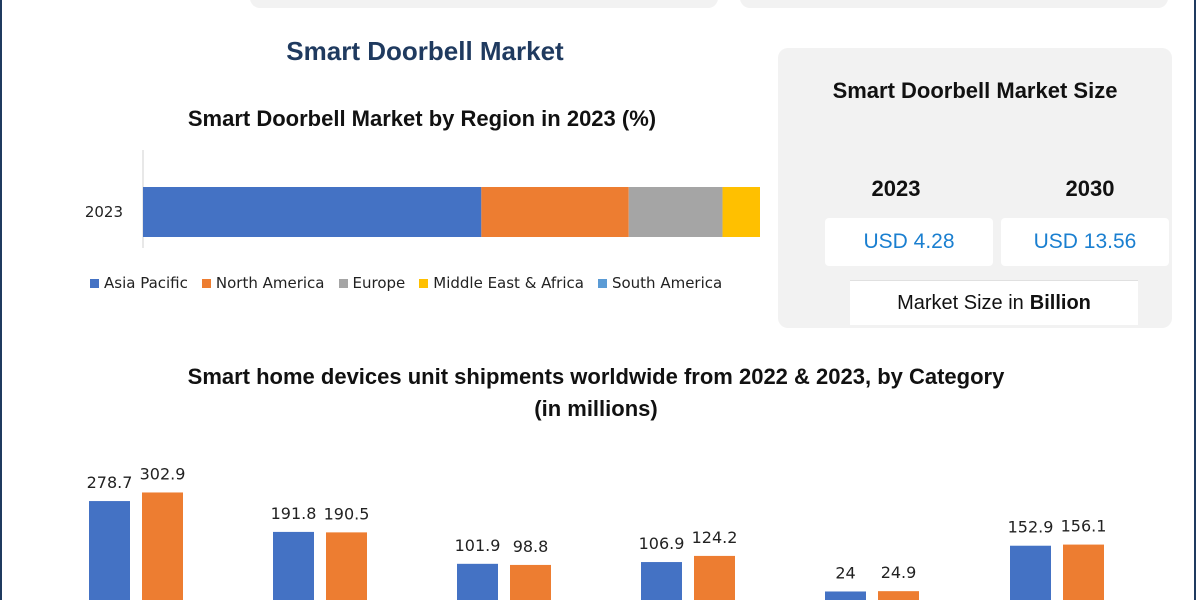 Image resolution: width=1200 pixels, height=600 pixels. Describe the element at coordinates (163, 473) in the screenshot. I see `shipments-value-label-1-2023: 302.9` at that location.